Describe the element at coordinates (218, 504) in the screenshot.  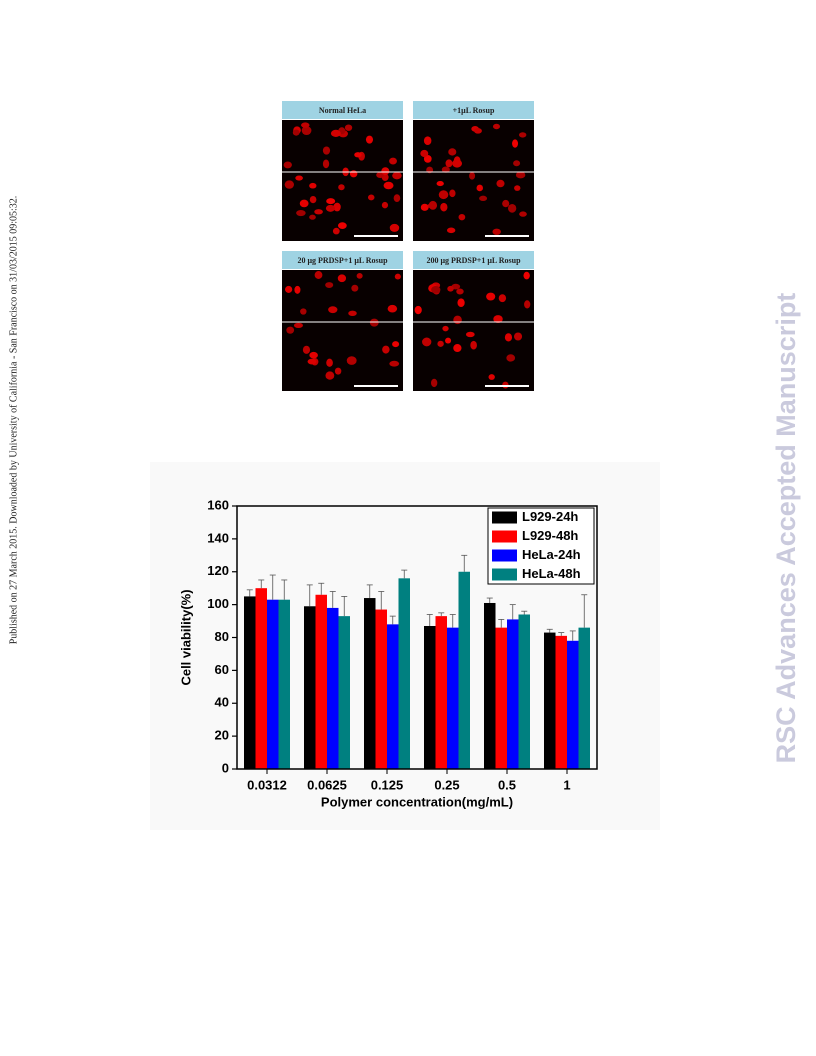
I see `y-tick-label: 160` at that location.